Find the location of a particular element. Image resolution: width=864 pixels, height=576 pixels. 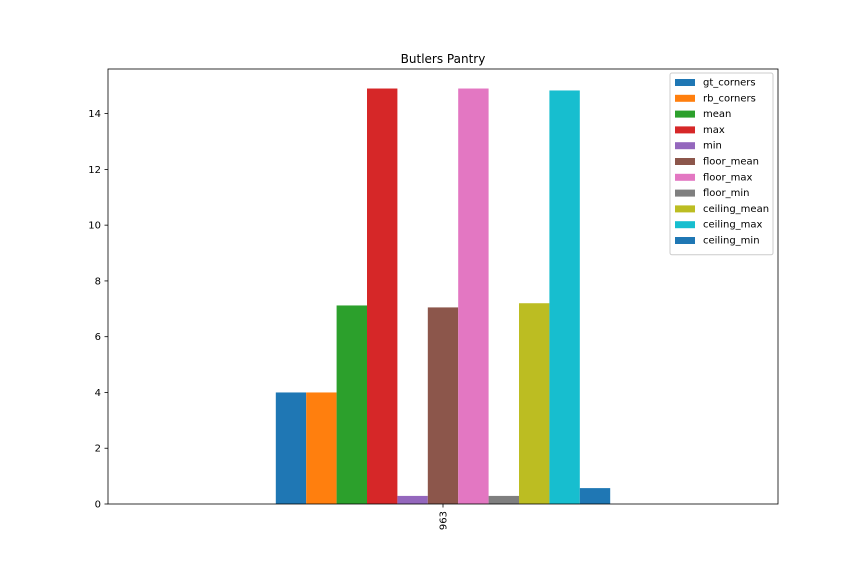

y-tick-label: 12 is located at coordinates (94, 170).